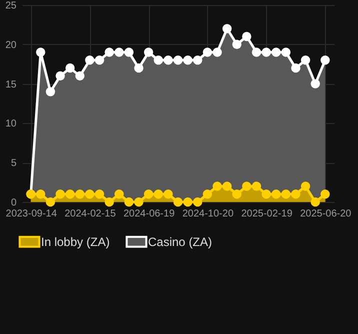 This screenshot has width=358, height=334. I want to click on x-tick-label: 2024-06-19, so click(149, 214).